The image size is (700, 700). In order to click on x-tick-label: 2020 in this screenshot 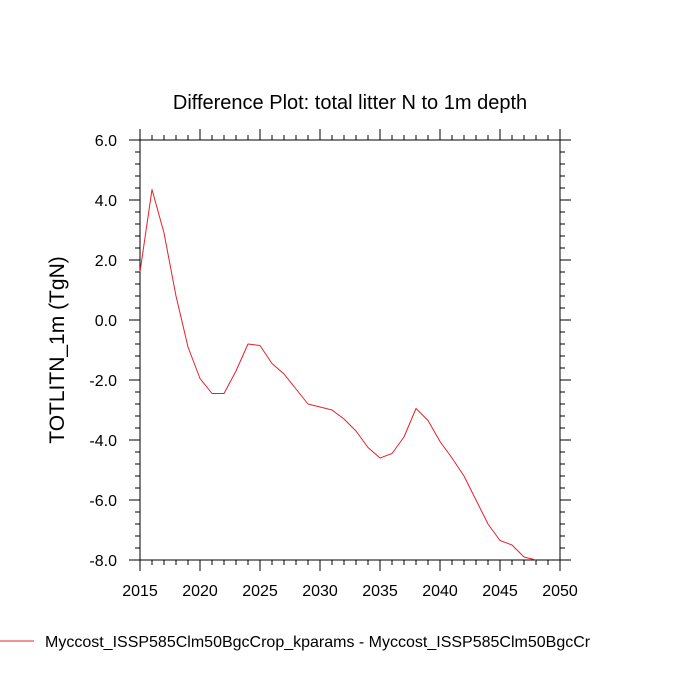, I will do `click(200, 591)`.